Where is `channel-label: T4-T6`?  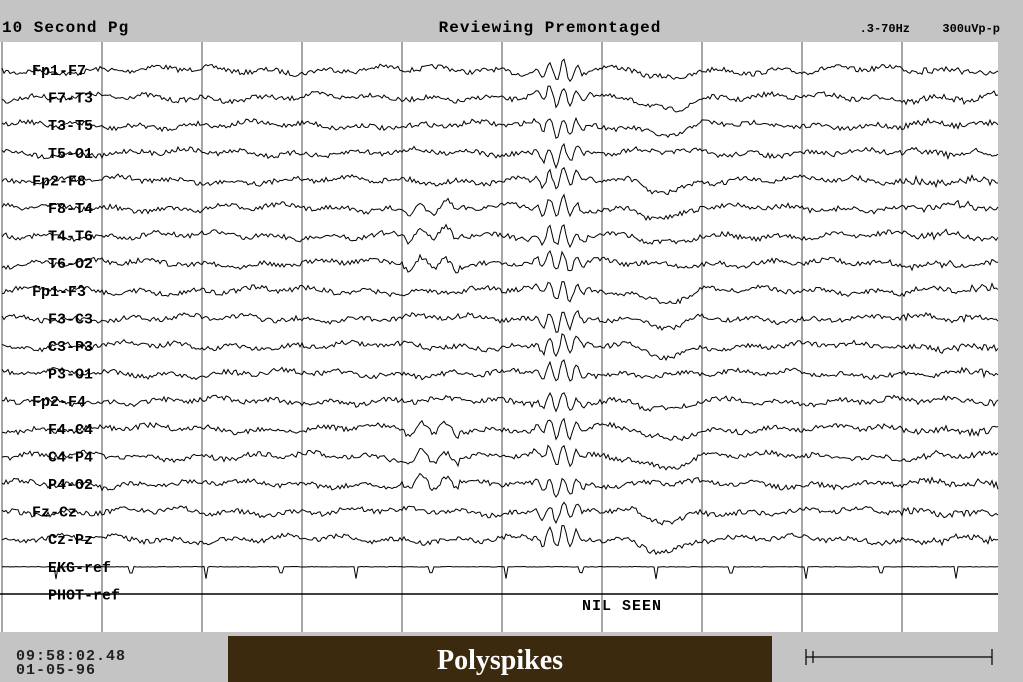 channel-label: T4-T6 is located at coordinates (70, 237).